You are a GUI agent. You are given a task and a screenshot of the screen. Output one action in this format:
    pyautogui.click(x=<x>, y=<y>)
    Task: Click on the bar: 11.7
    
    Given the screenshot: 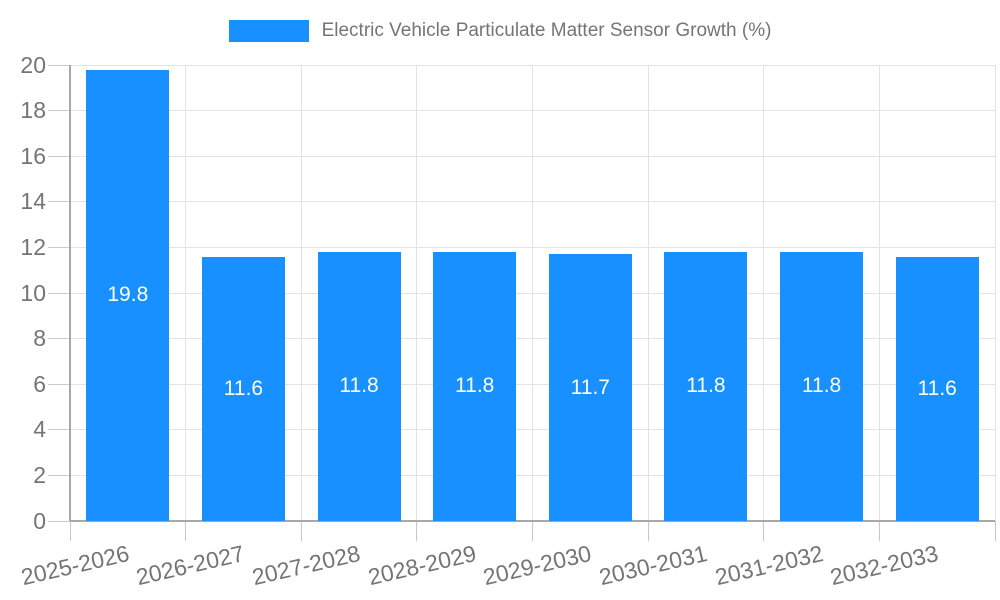 What is the action you would take?
    pyautogui.click(x=590, y=387)
    